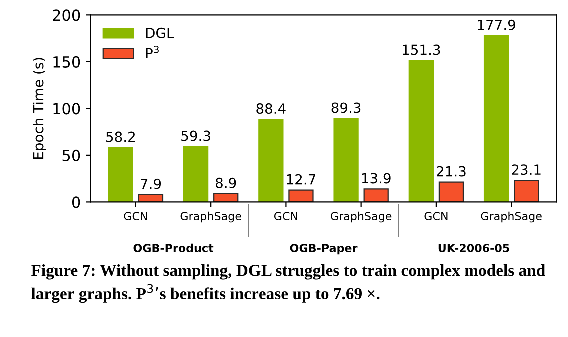  Describe the element at coordinates (497, 25) in the screenshot. I see `data-label: 177.9` at that location.